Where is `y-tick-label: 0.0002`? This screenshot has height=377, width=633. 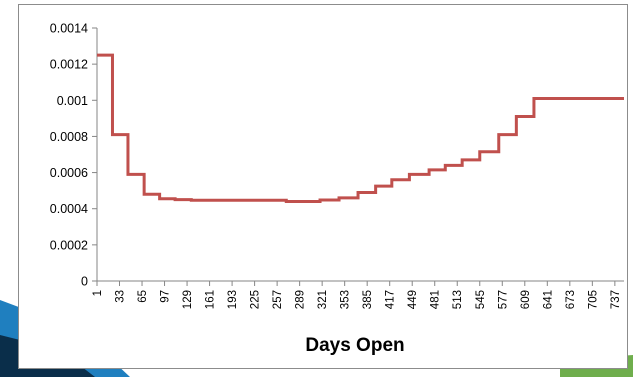
y-tick-label: 0.0002 is located at coordinates (69, 245).